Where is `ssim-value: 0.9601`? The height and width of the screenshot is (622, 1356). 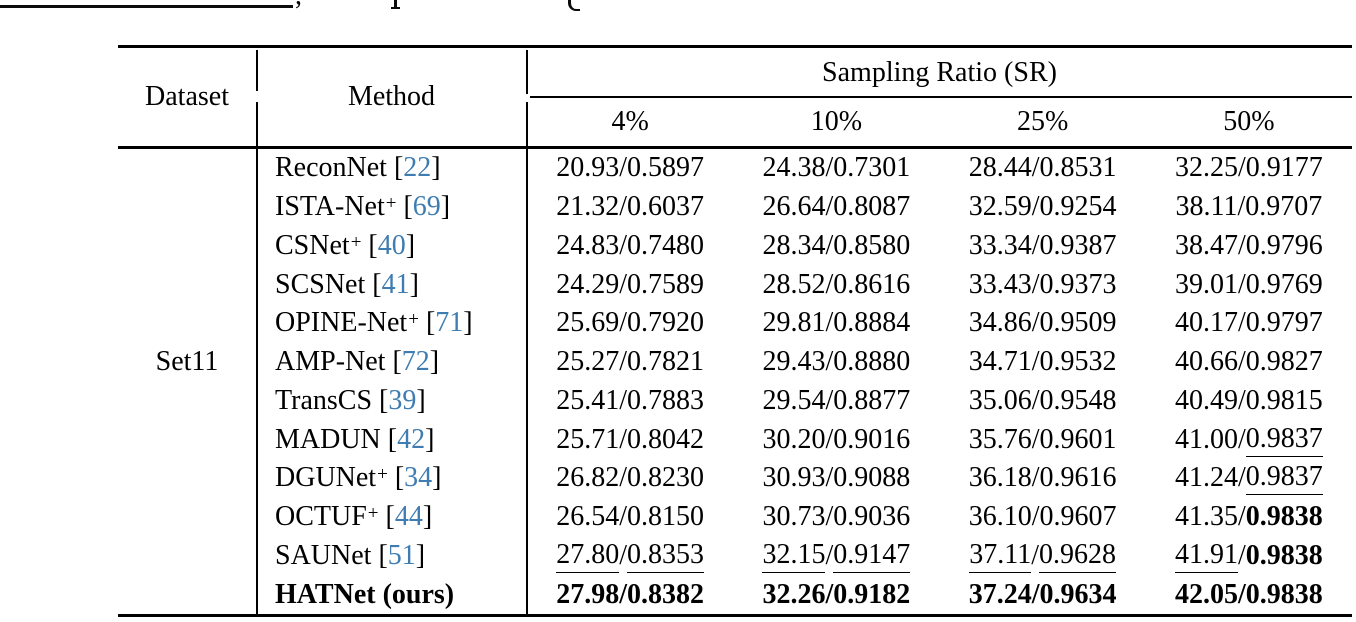
ssim-value: 0.9601 is located at coordinates (1078, 439).